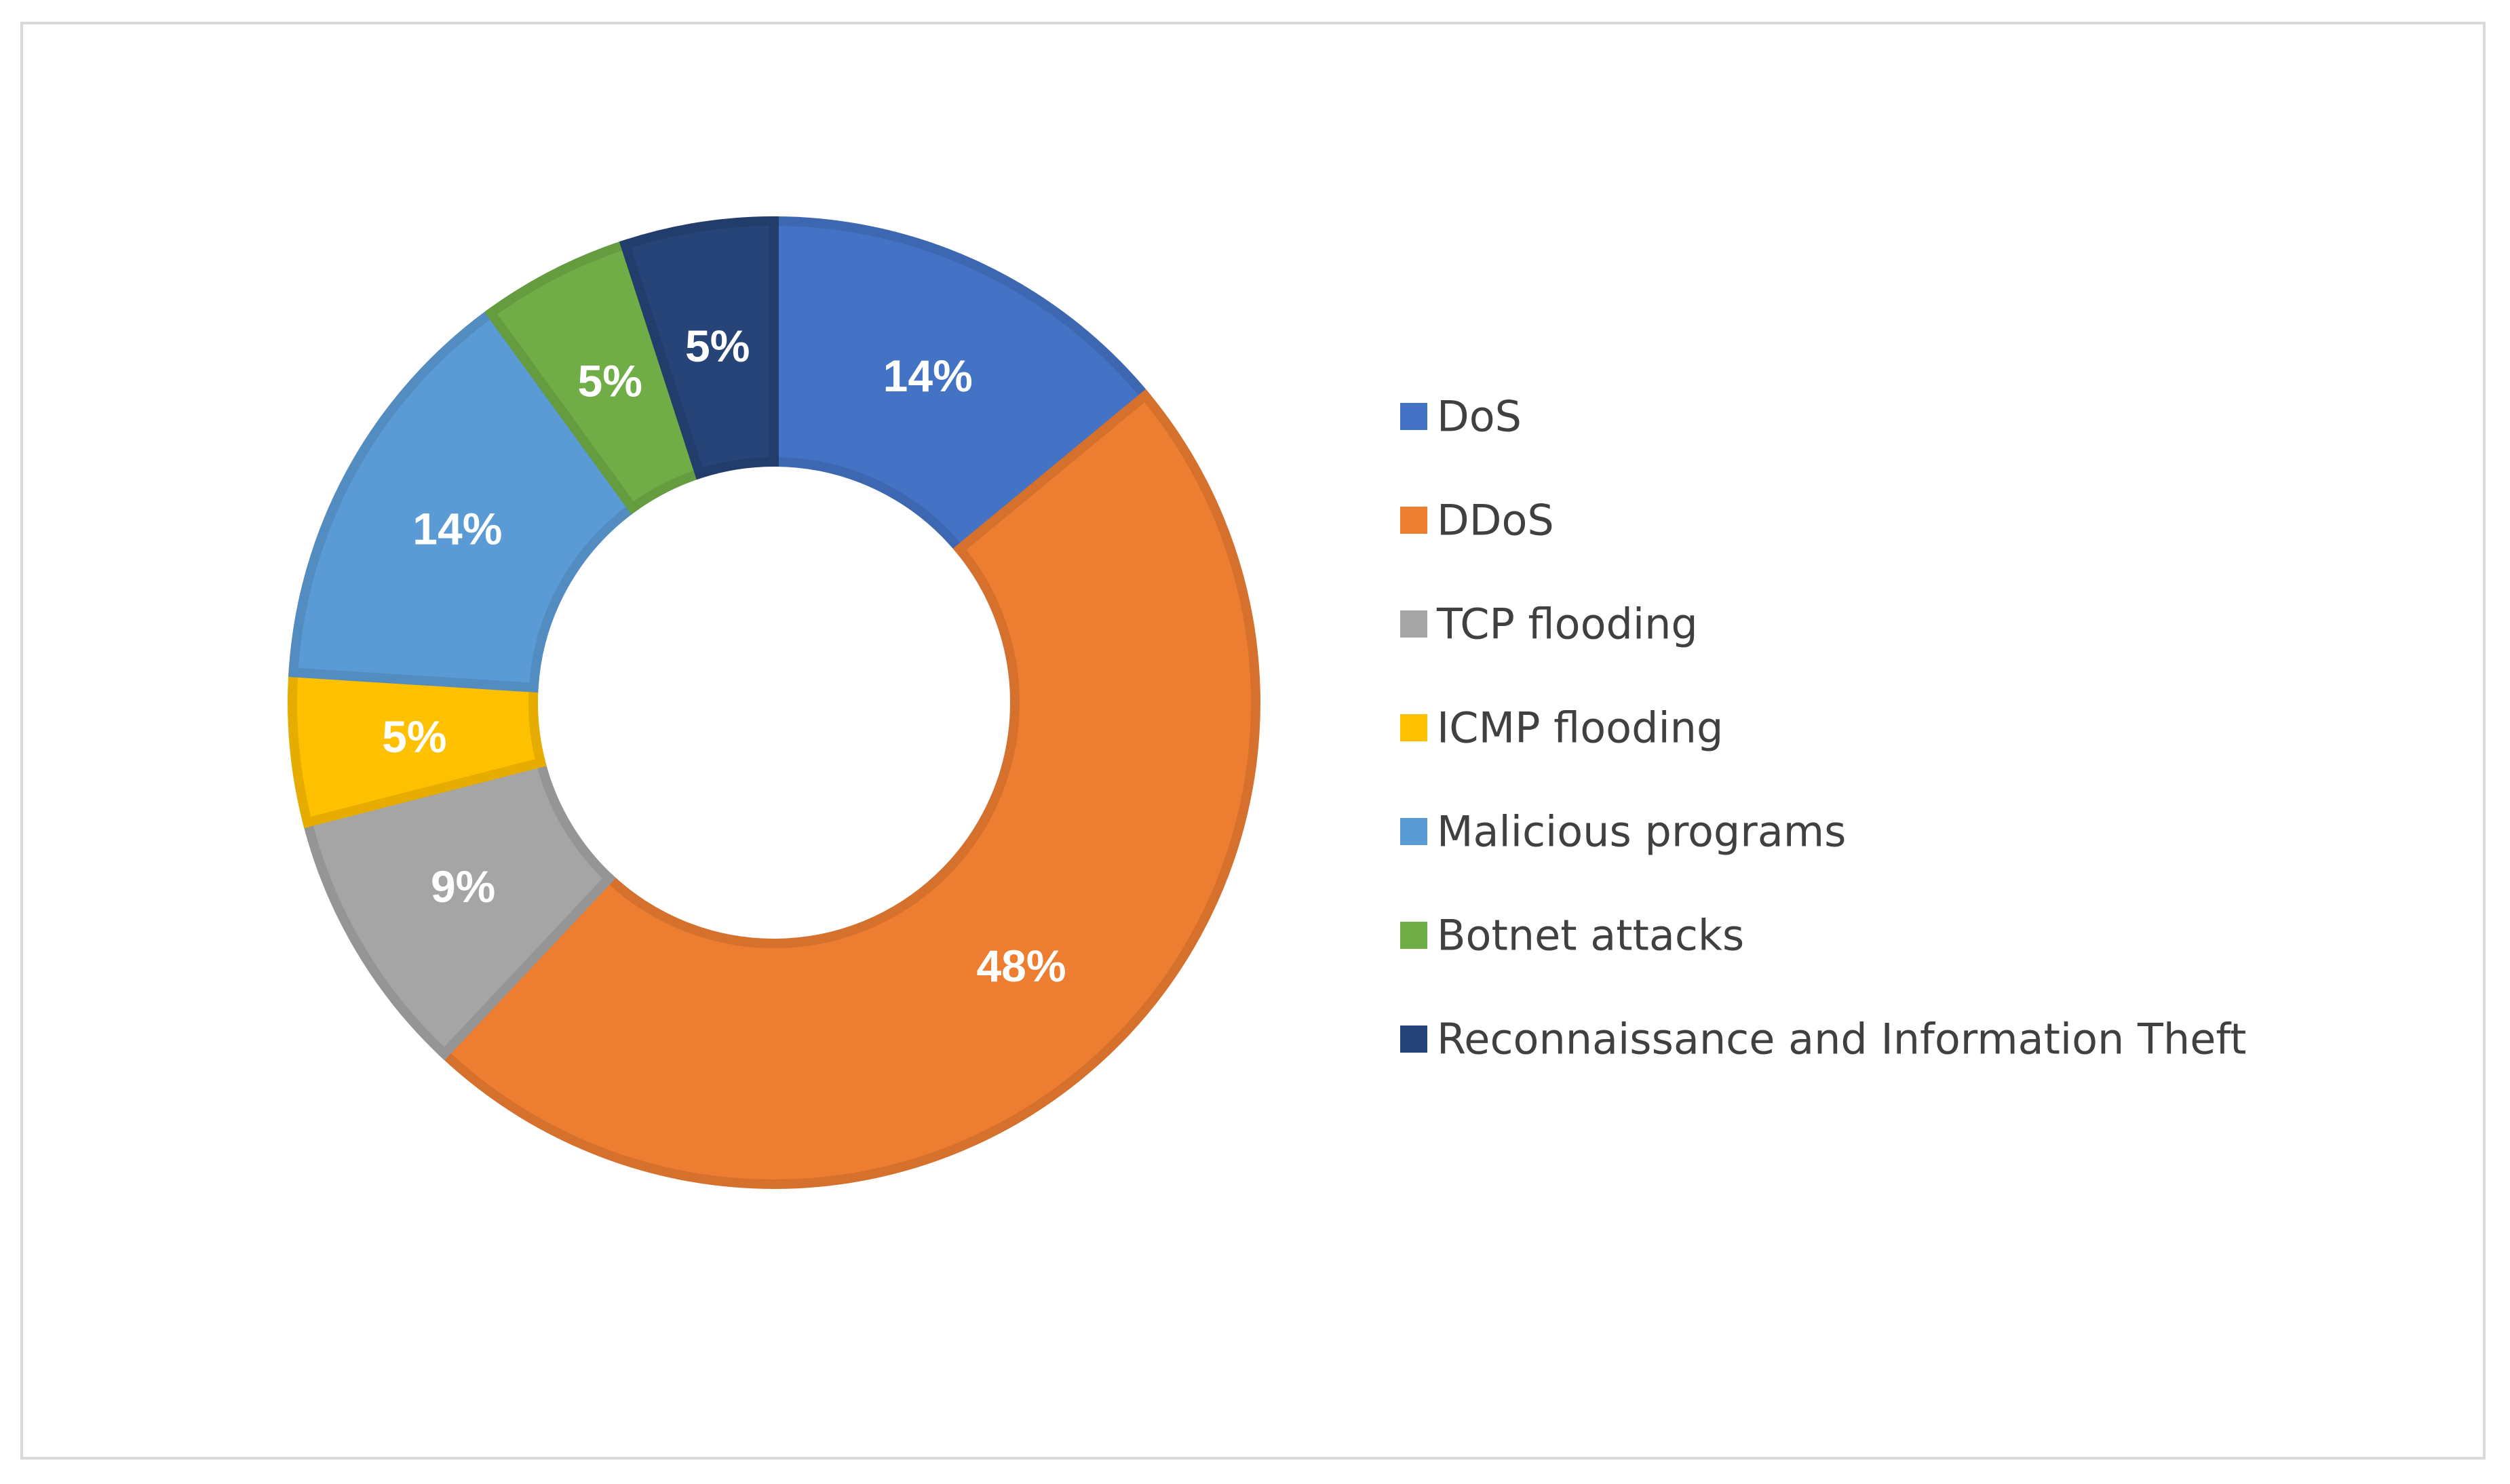 This screenshot has height=1484, width=2510. I want to click on legend-item-ddos: DDoS, so click(1477, 520).